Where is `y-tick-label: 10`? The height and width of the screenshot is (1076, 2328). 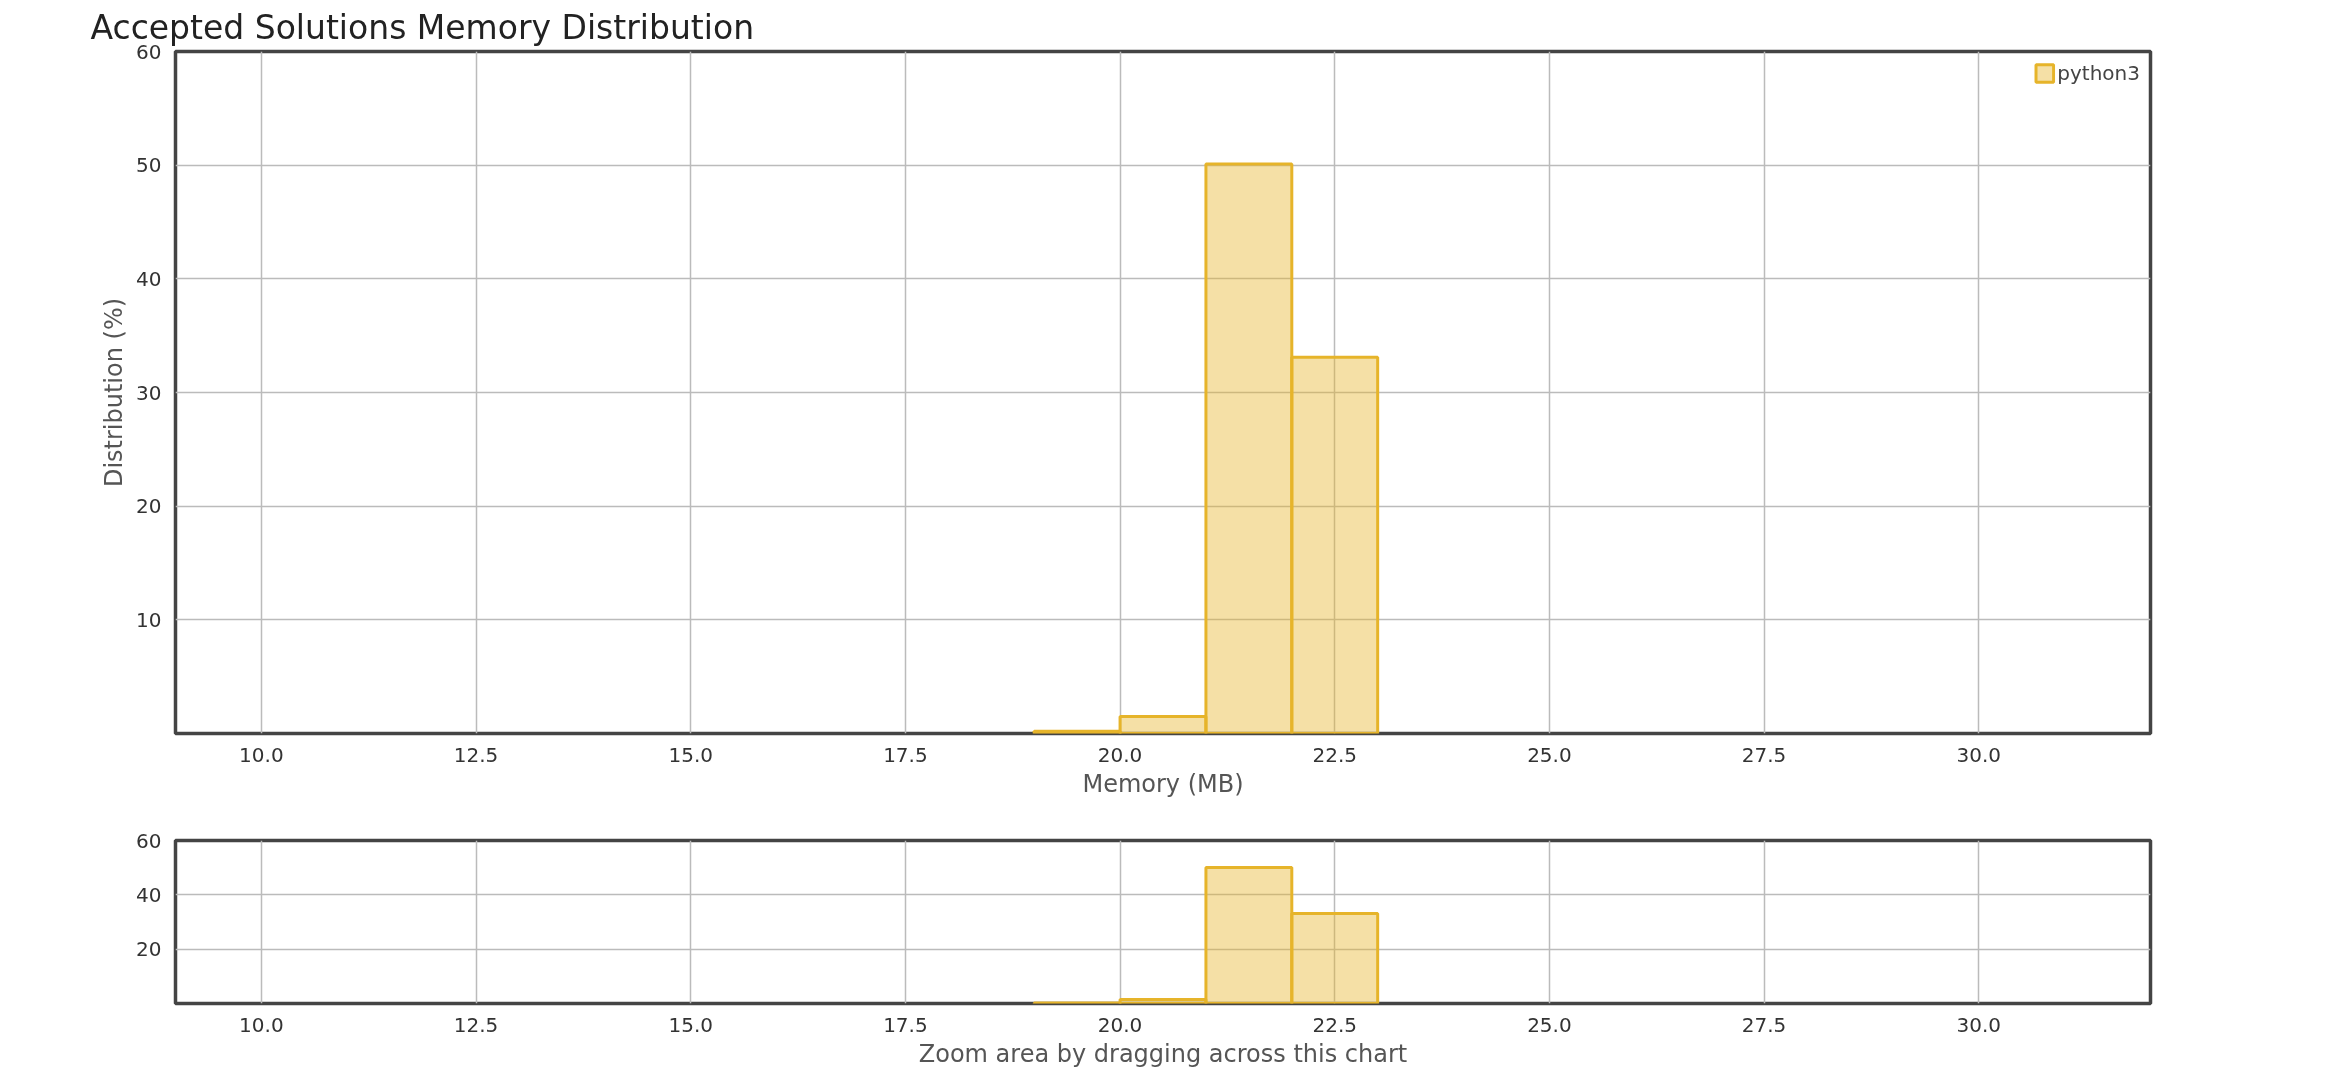 y-tick-label: 10 is located at coordinates (149, 619).